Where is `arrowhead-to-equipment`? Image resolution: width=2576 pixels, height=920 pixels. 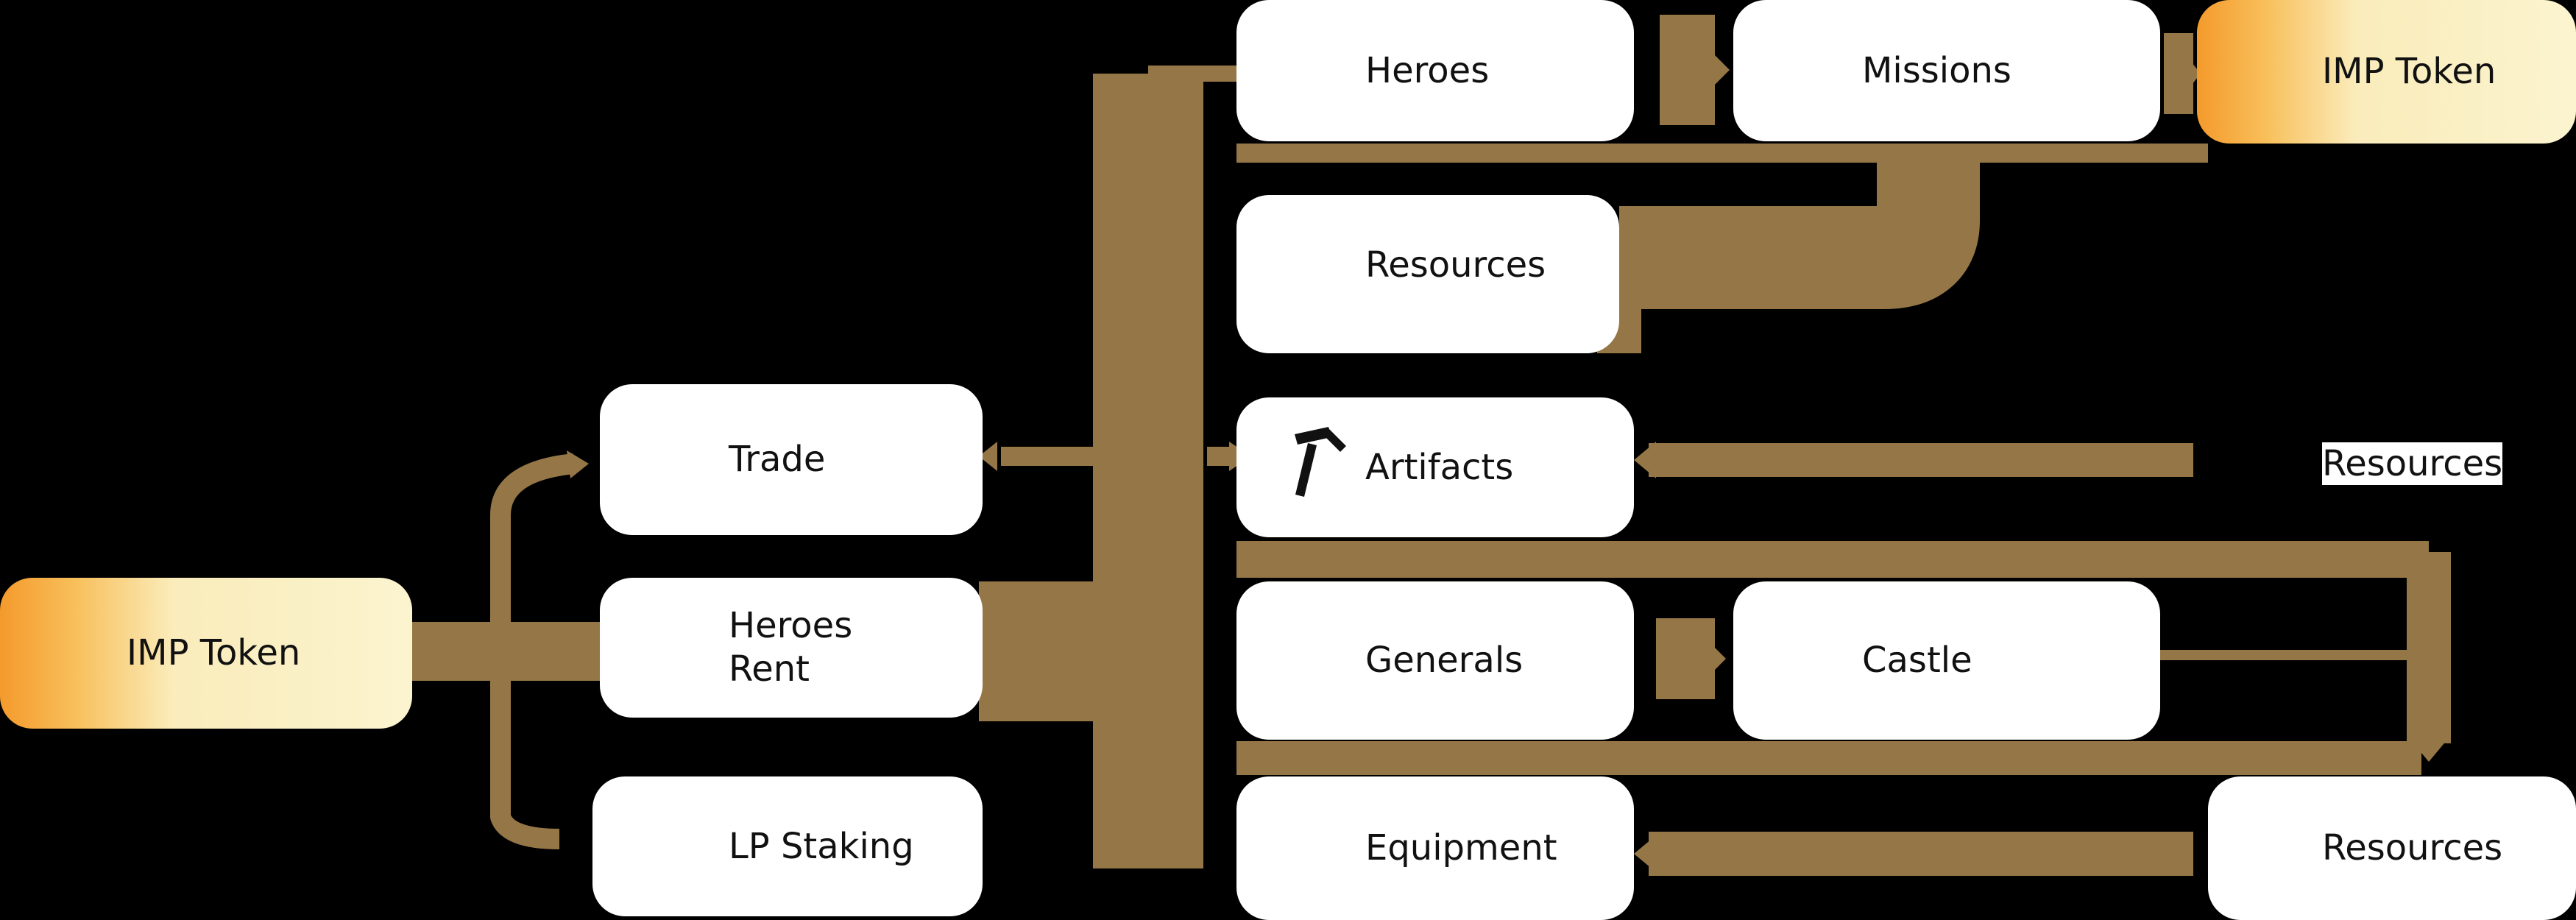
arrowhead-to-equipment is located at coordinates (1645, 853).